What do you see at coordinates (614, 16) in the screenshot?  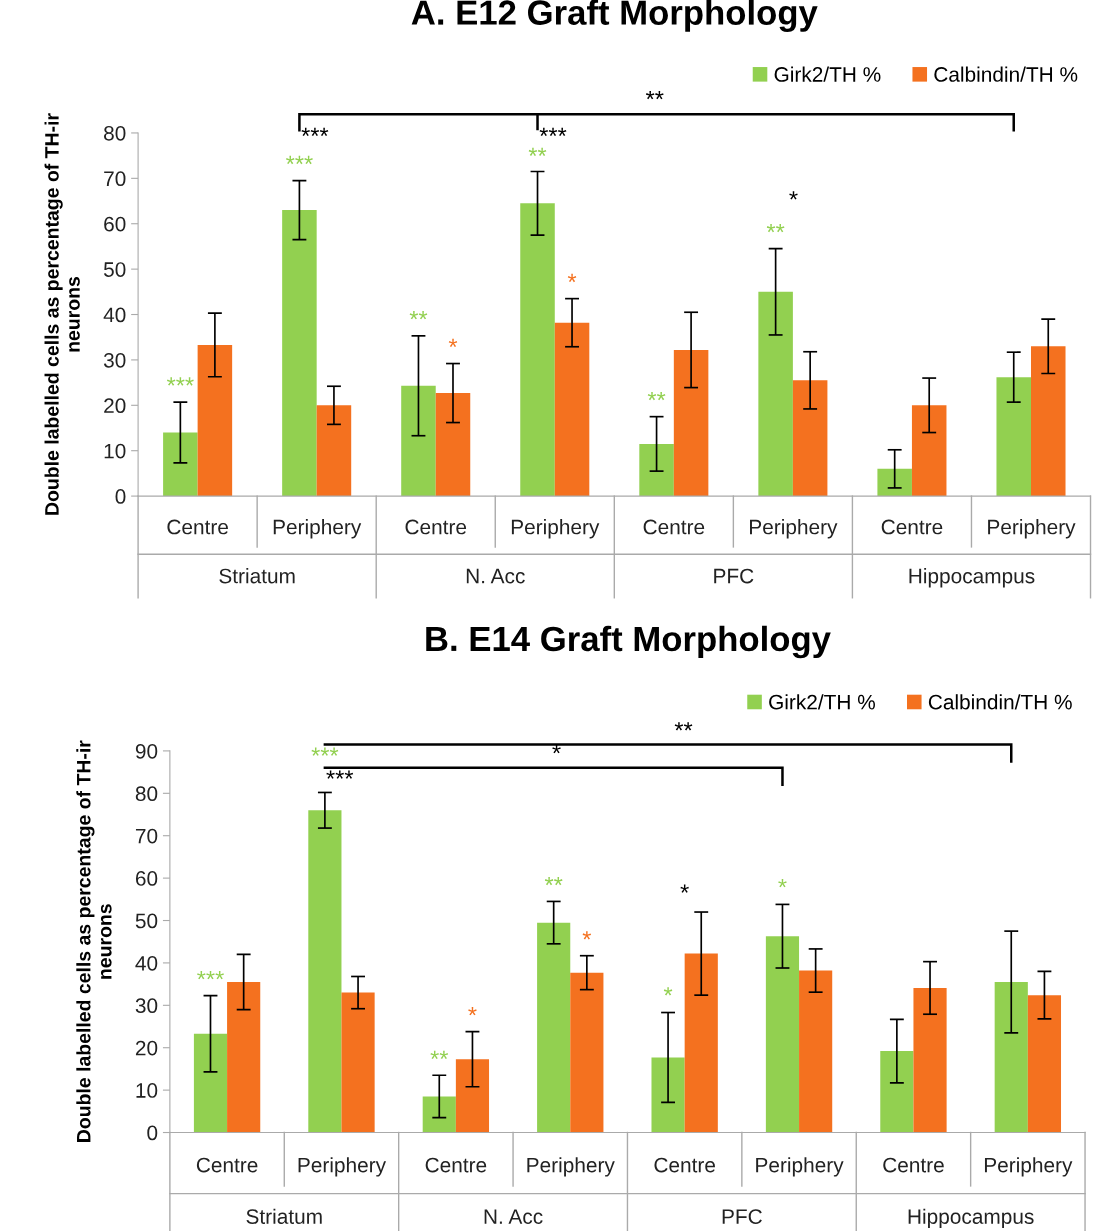 I see `chart-title: A. E12 Graft Morphology` at bounding box center [614, 16].